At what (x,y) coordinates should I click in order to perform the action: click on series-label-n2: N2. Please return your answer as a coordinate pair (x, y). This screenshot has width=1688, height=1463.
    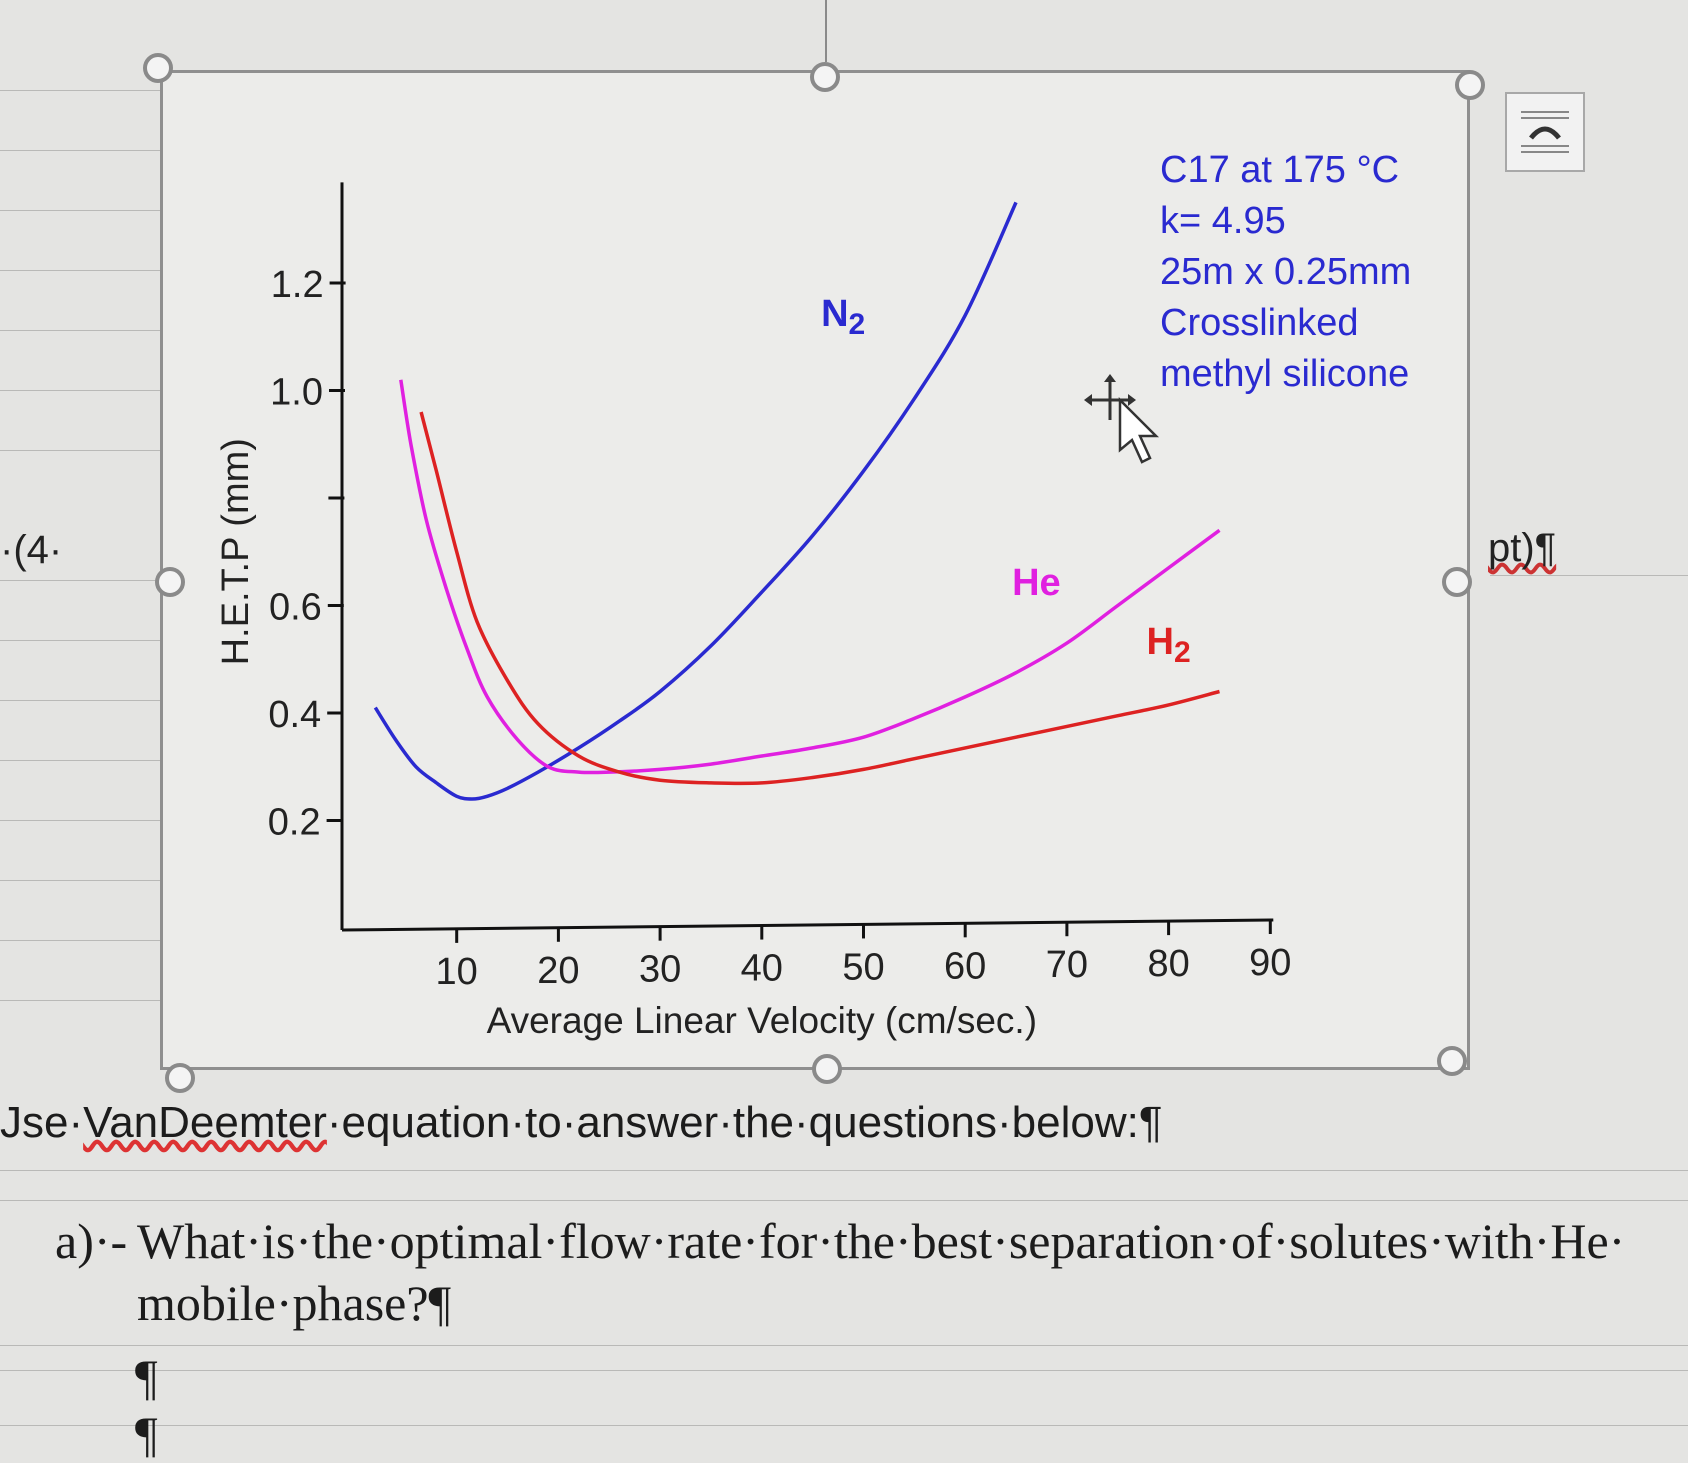
    Looking at the image, I should click on (843, 317).